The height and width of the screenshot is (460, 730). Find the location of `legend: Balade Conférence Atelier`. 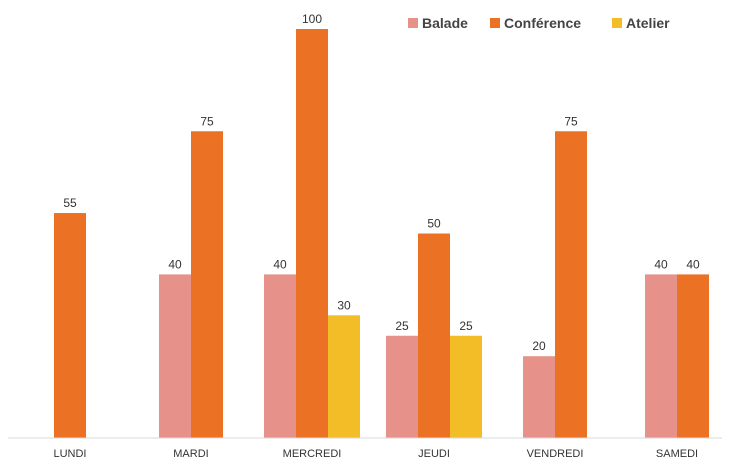

legend: Balade Conférence Atelier is located at coordinates (539, 23).